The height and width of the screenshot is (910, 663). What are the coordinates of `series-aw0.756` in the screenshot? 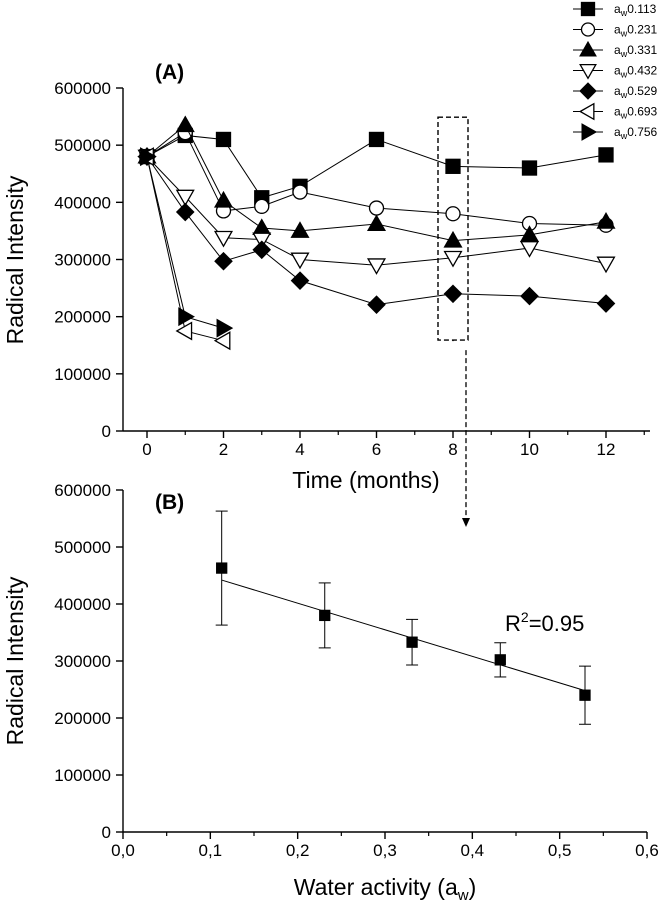 It's located at (187, 242).